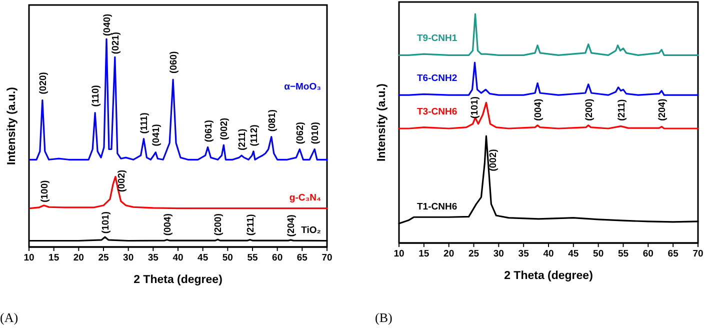 This screenshot has width=714, height=332. What do you see at coordinates (437, 112) in the screenshot?
I see `series-label: T3-CNH6` at bounding box center [437, 112].